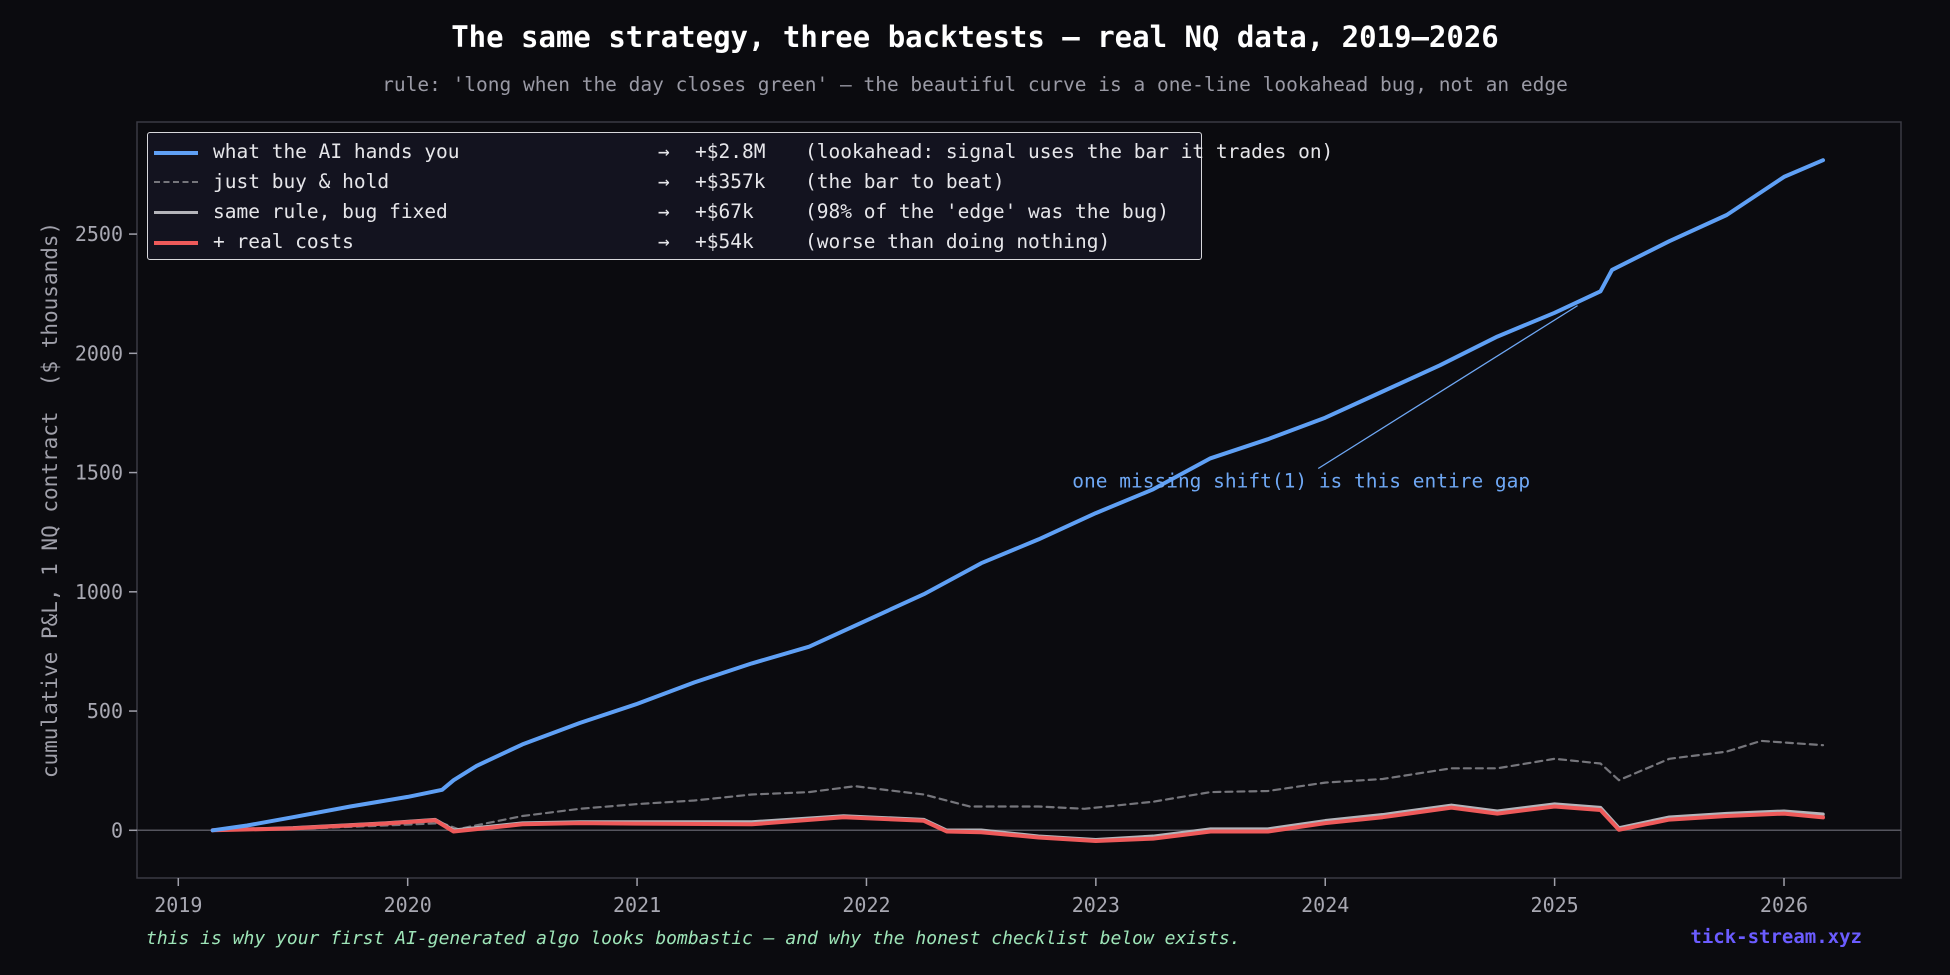  Describe the element at coordinates (987, 211) in the screenshot. I see `legend-note: (98% of the 'edge' was the bug)` at that location.